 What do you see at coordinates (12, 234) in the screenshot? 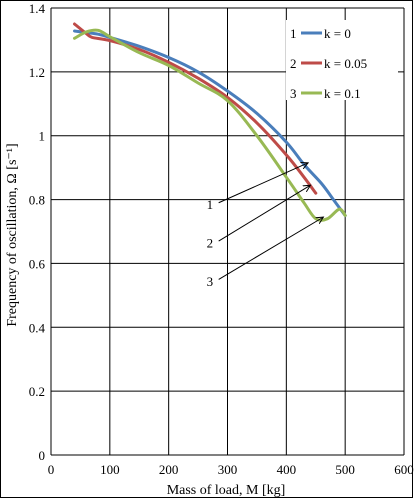
I see `y-axis-label: Frequency of oscillation, Ω [s⁻¹]` at bounding box center [12, 234].